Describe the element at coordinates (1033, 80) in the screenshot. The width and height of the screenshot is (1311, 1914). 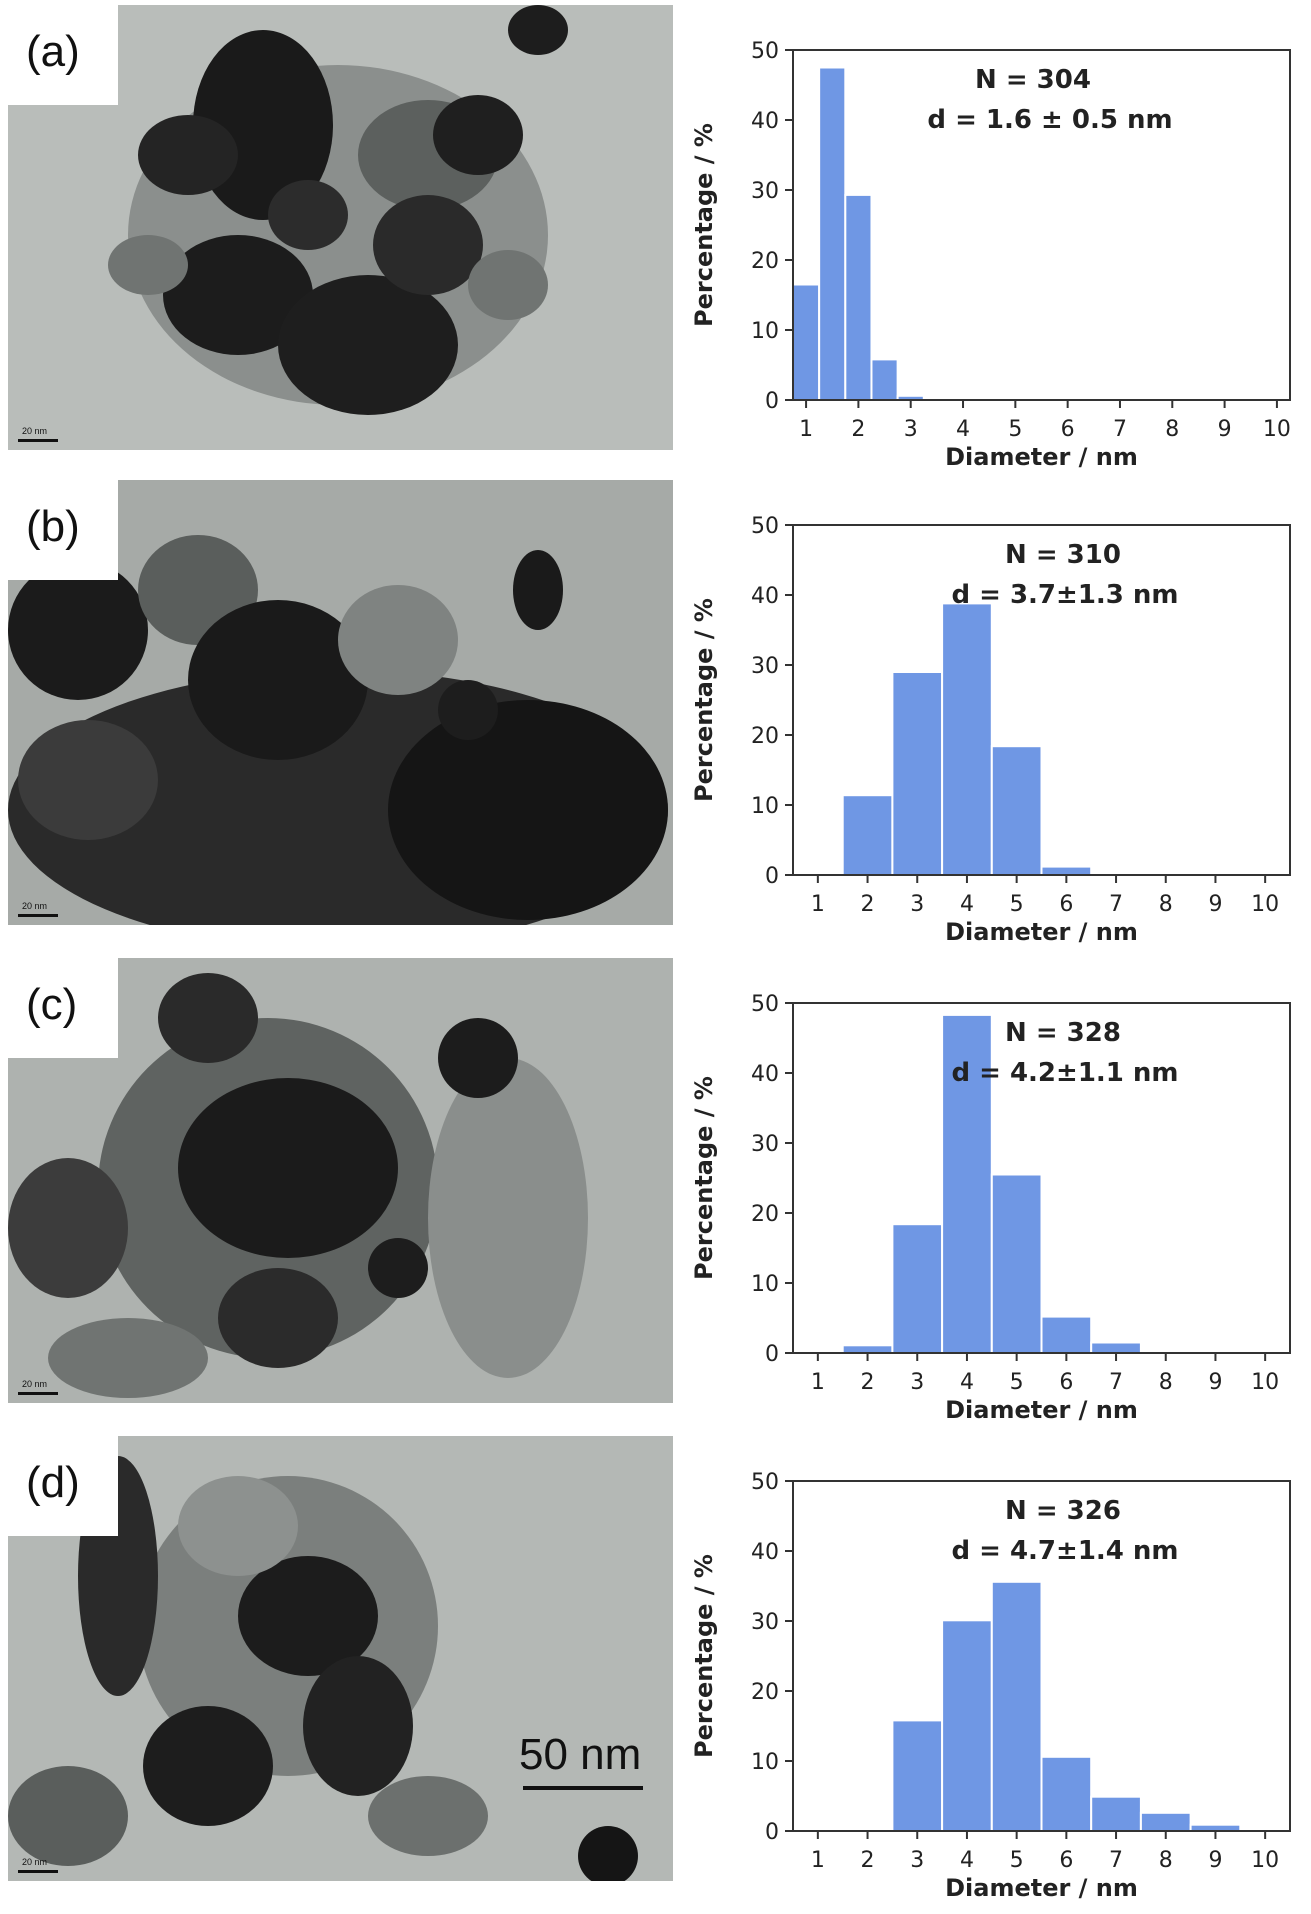
I see `annotation-count: N = 304` at that location.